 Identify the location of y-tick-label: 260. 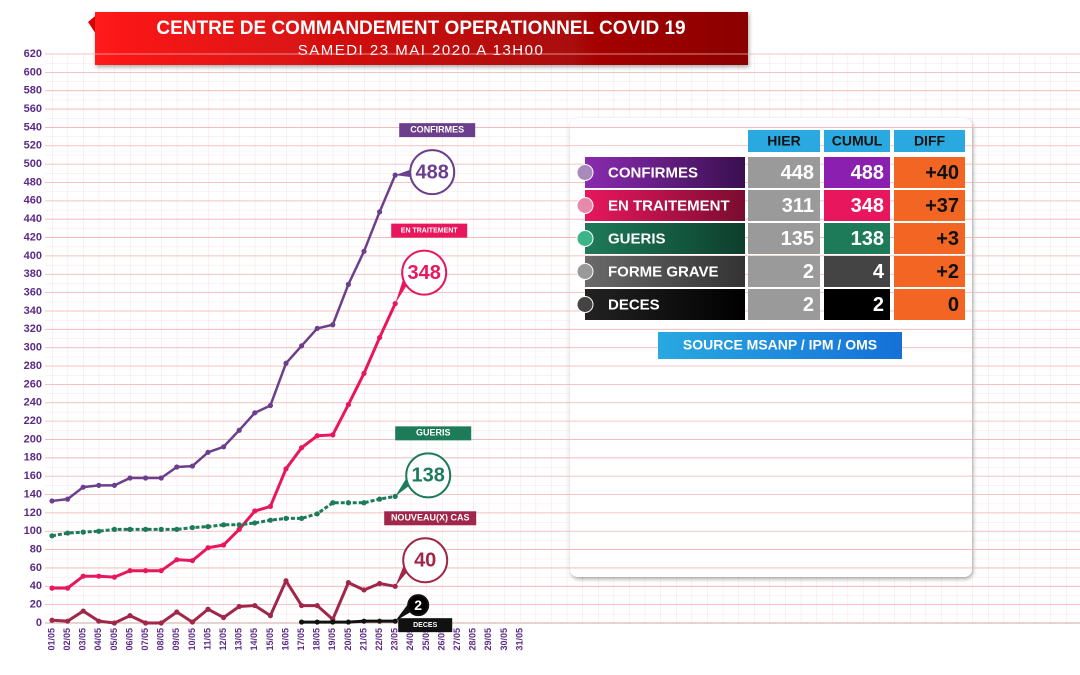
(33, 384).